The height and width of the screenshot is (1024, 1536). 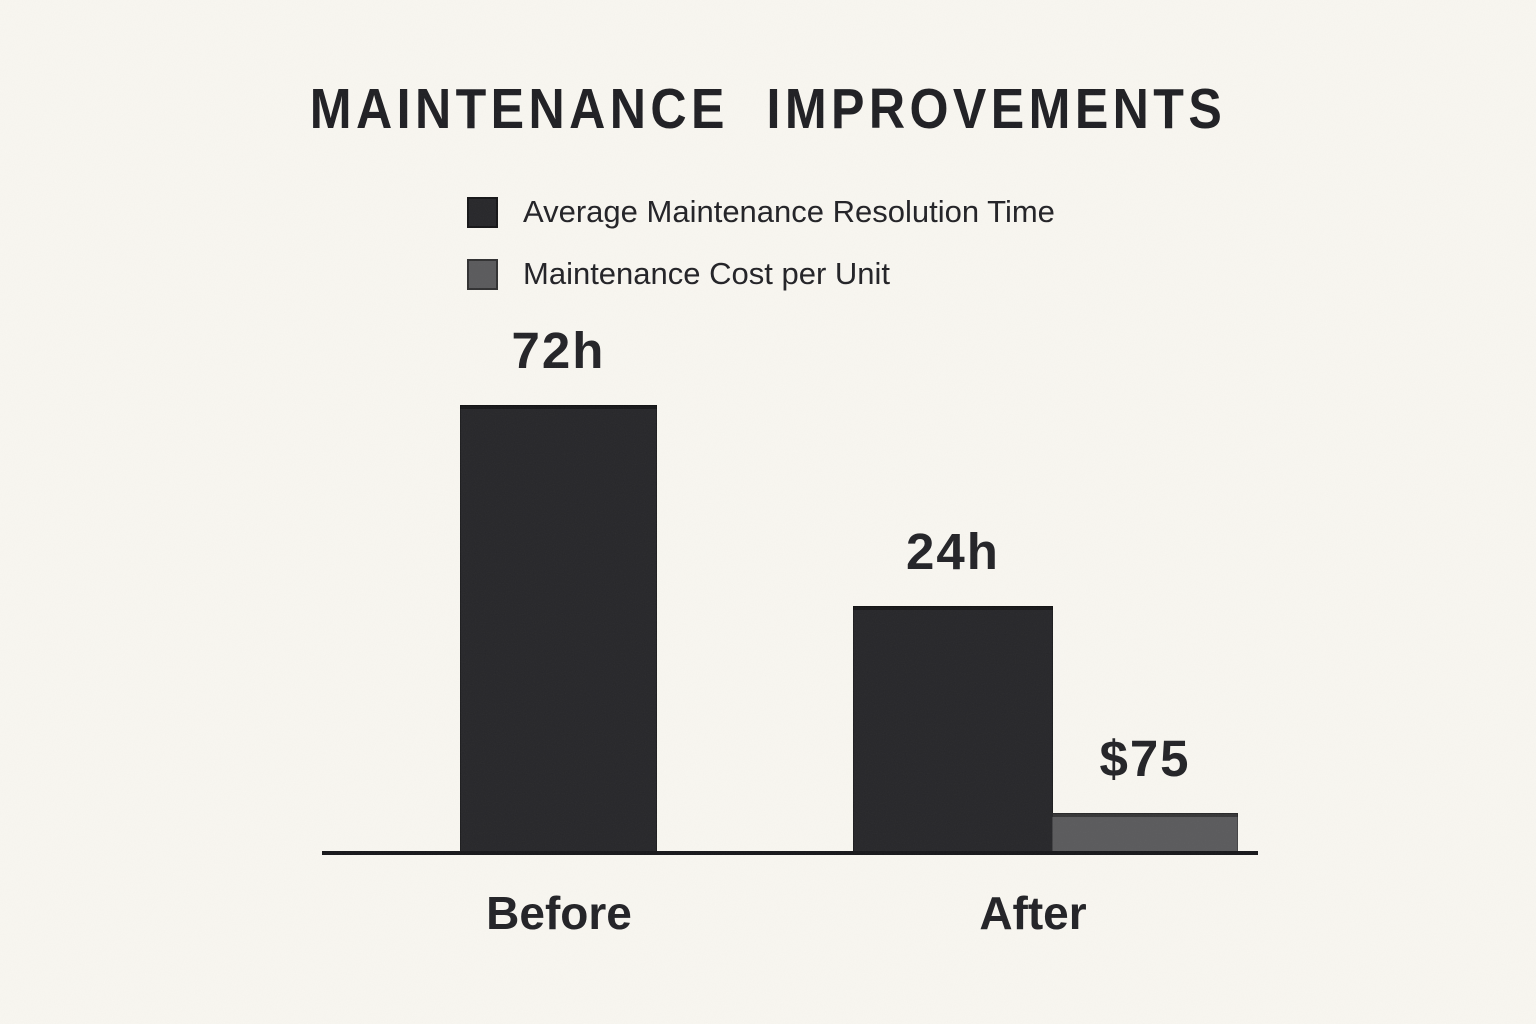 I want to click on legend-label-cost-per-unit: Maintenance Cost per Unit, so click(x=707, y=273).